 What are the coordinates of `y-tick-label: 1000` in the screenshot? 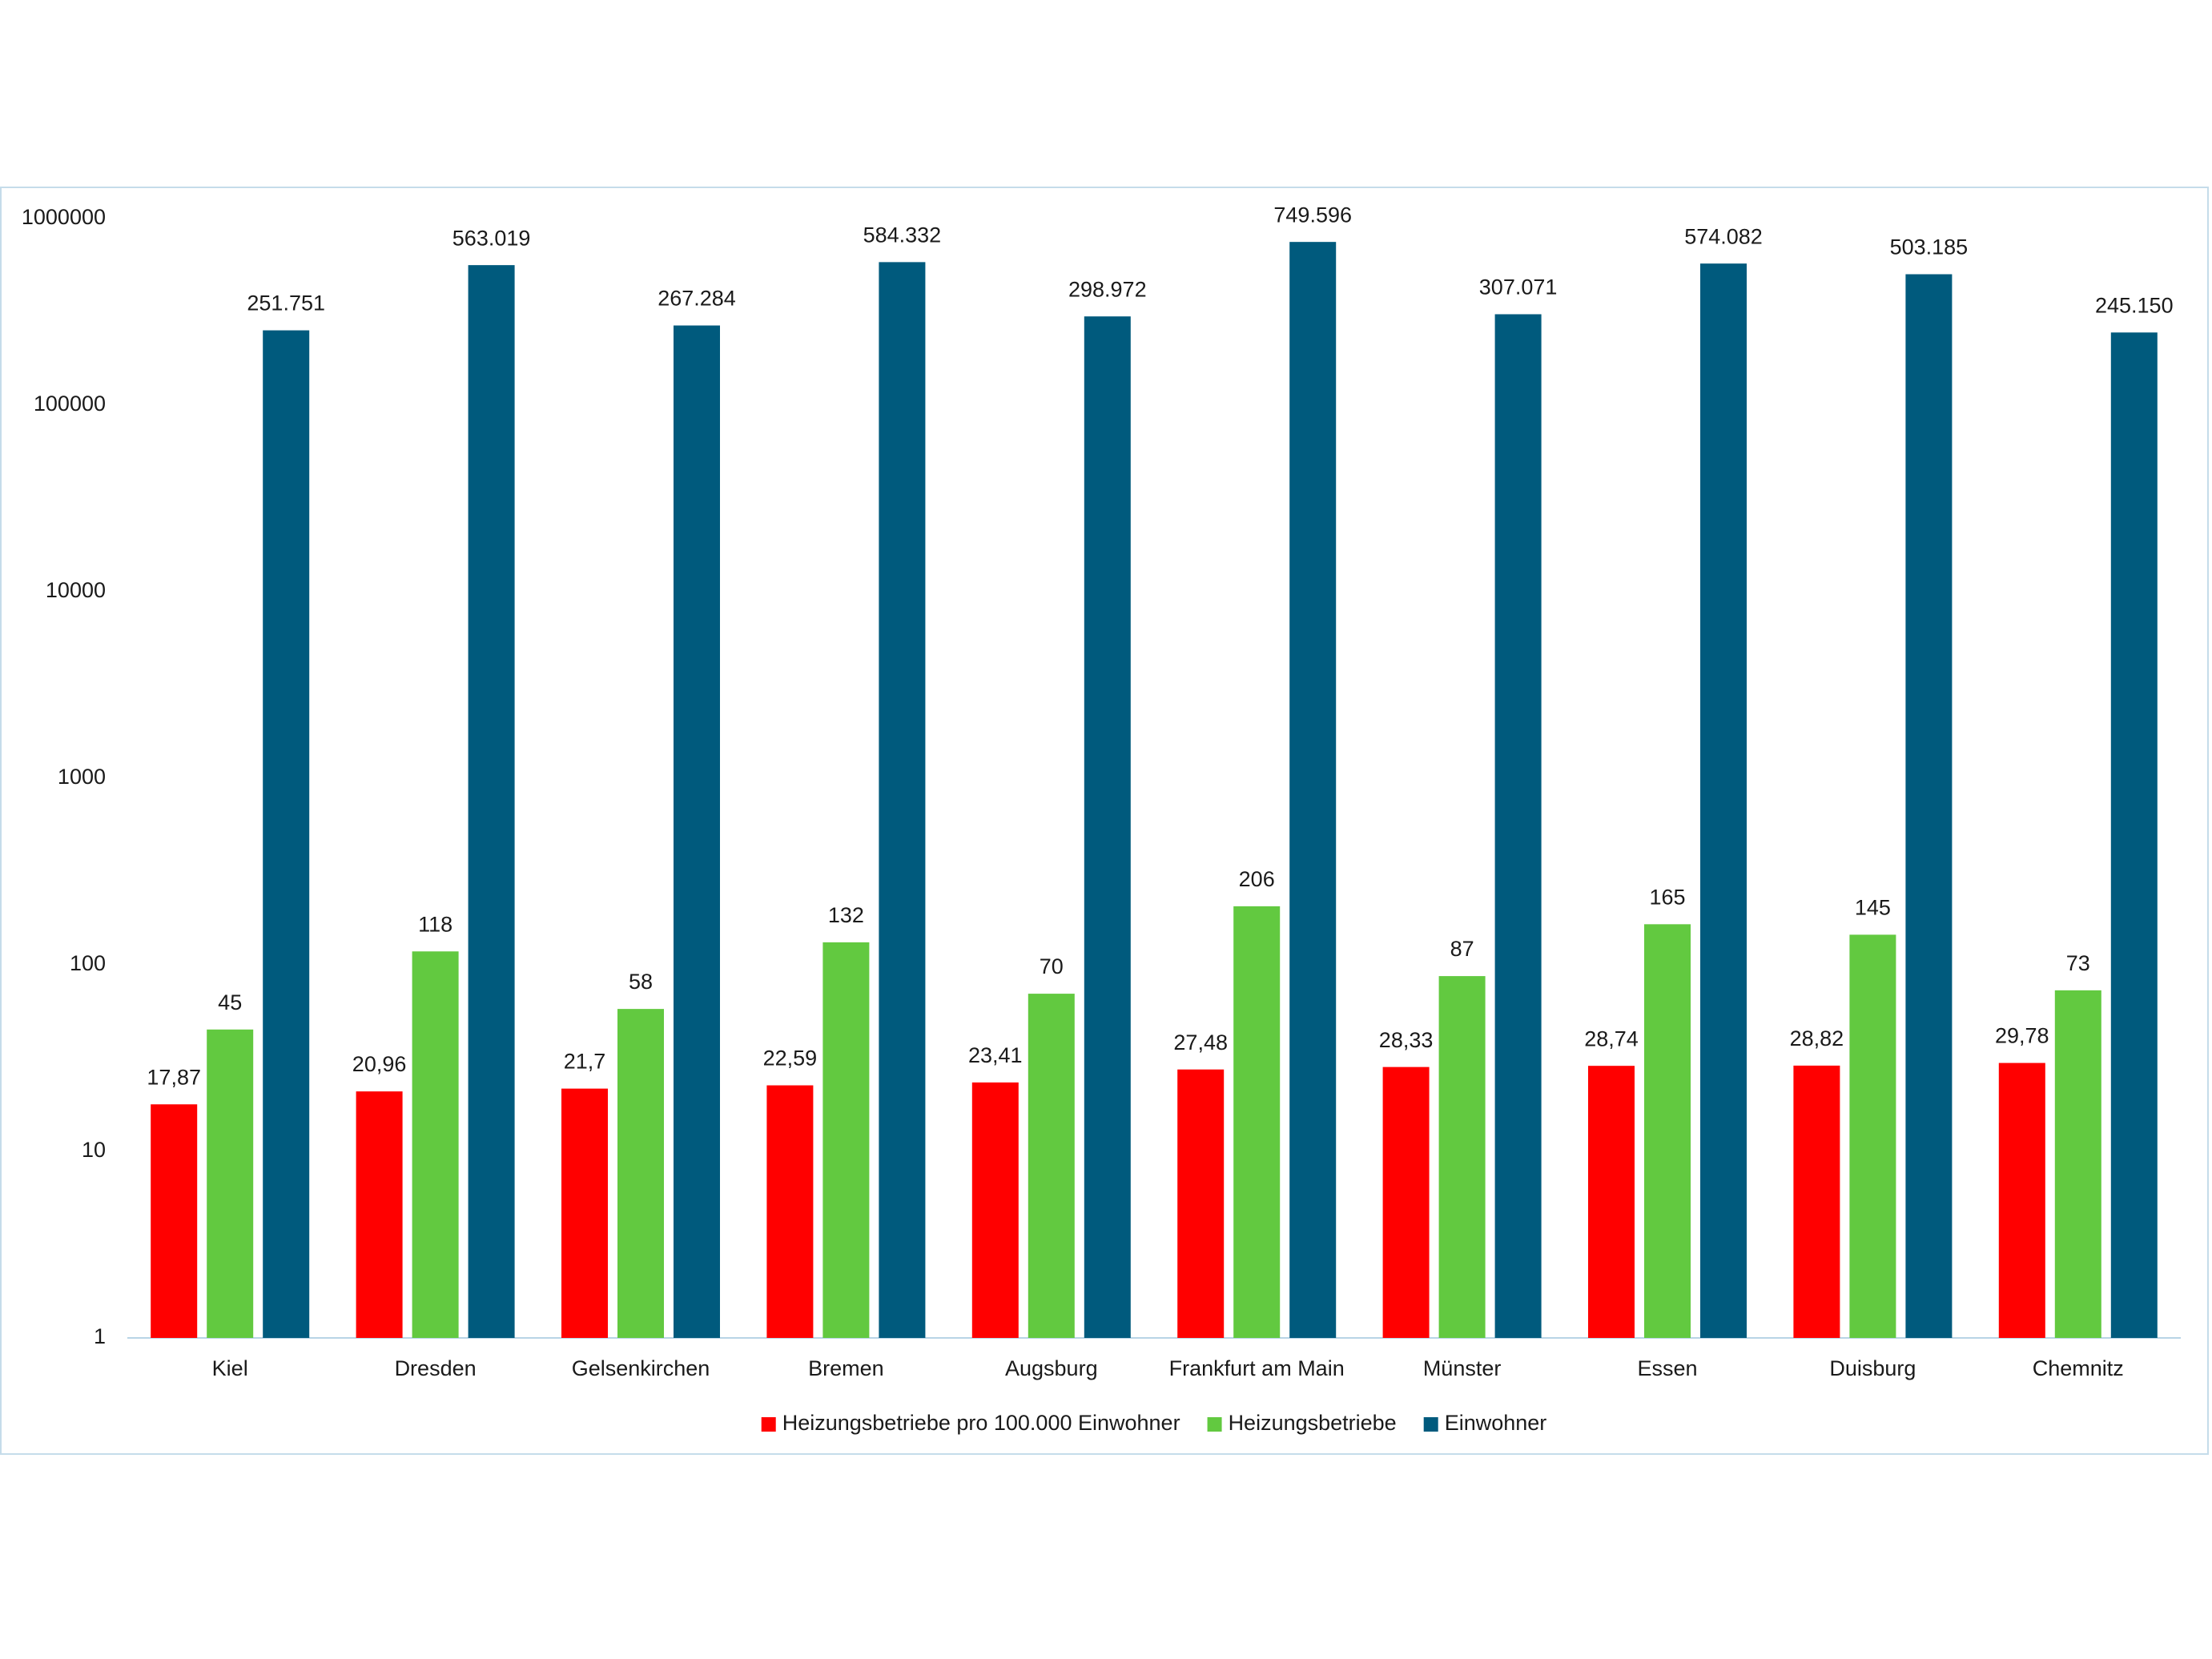 It's located at (82, 777).